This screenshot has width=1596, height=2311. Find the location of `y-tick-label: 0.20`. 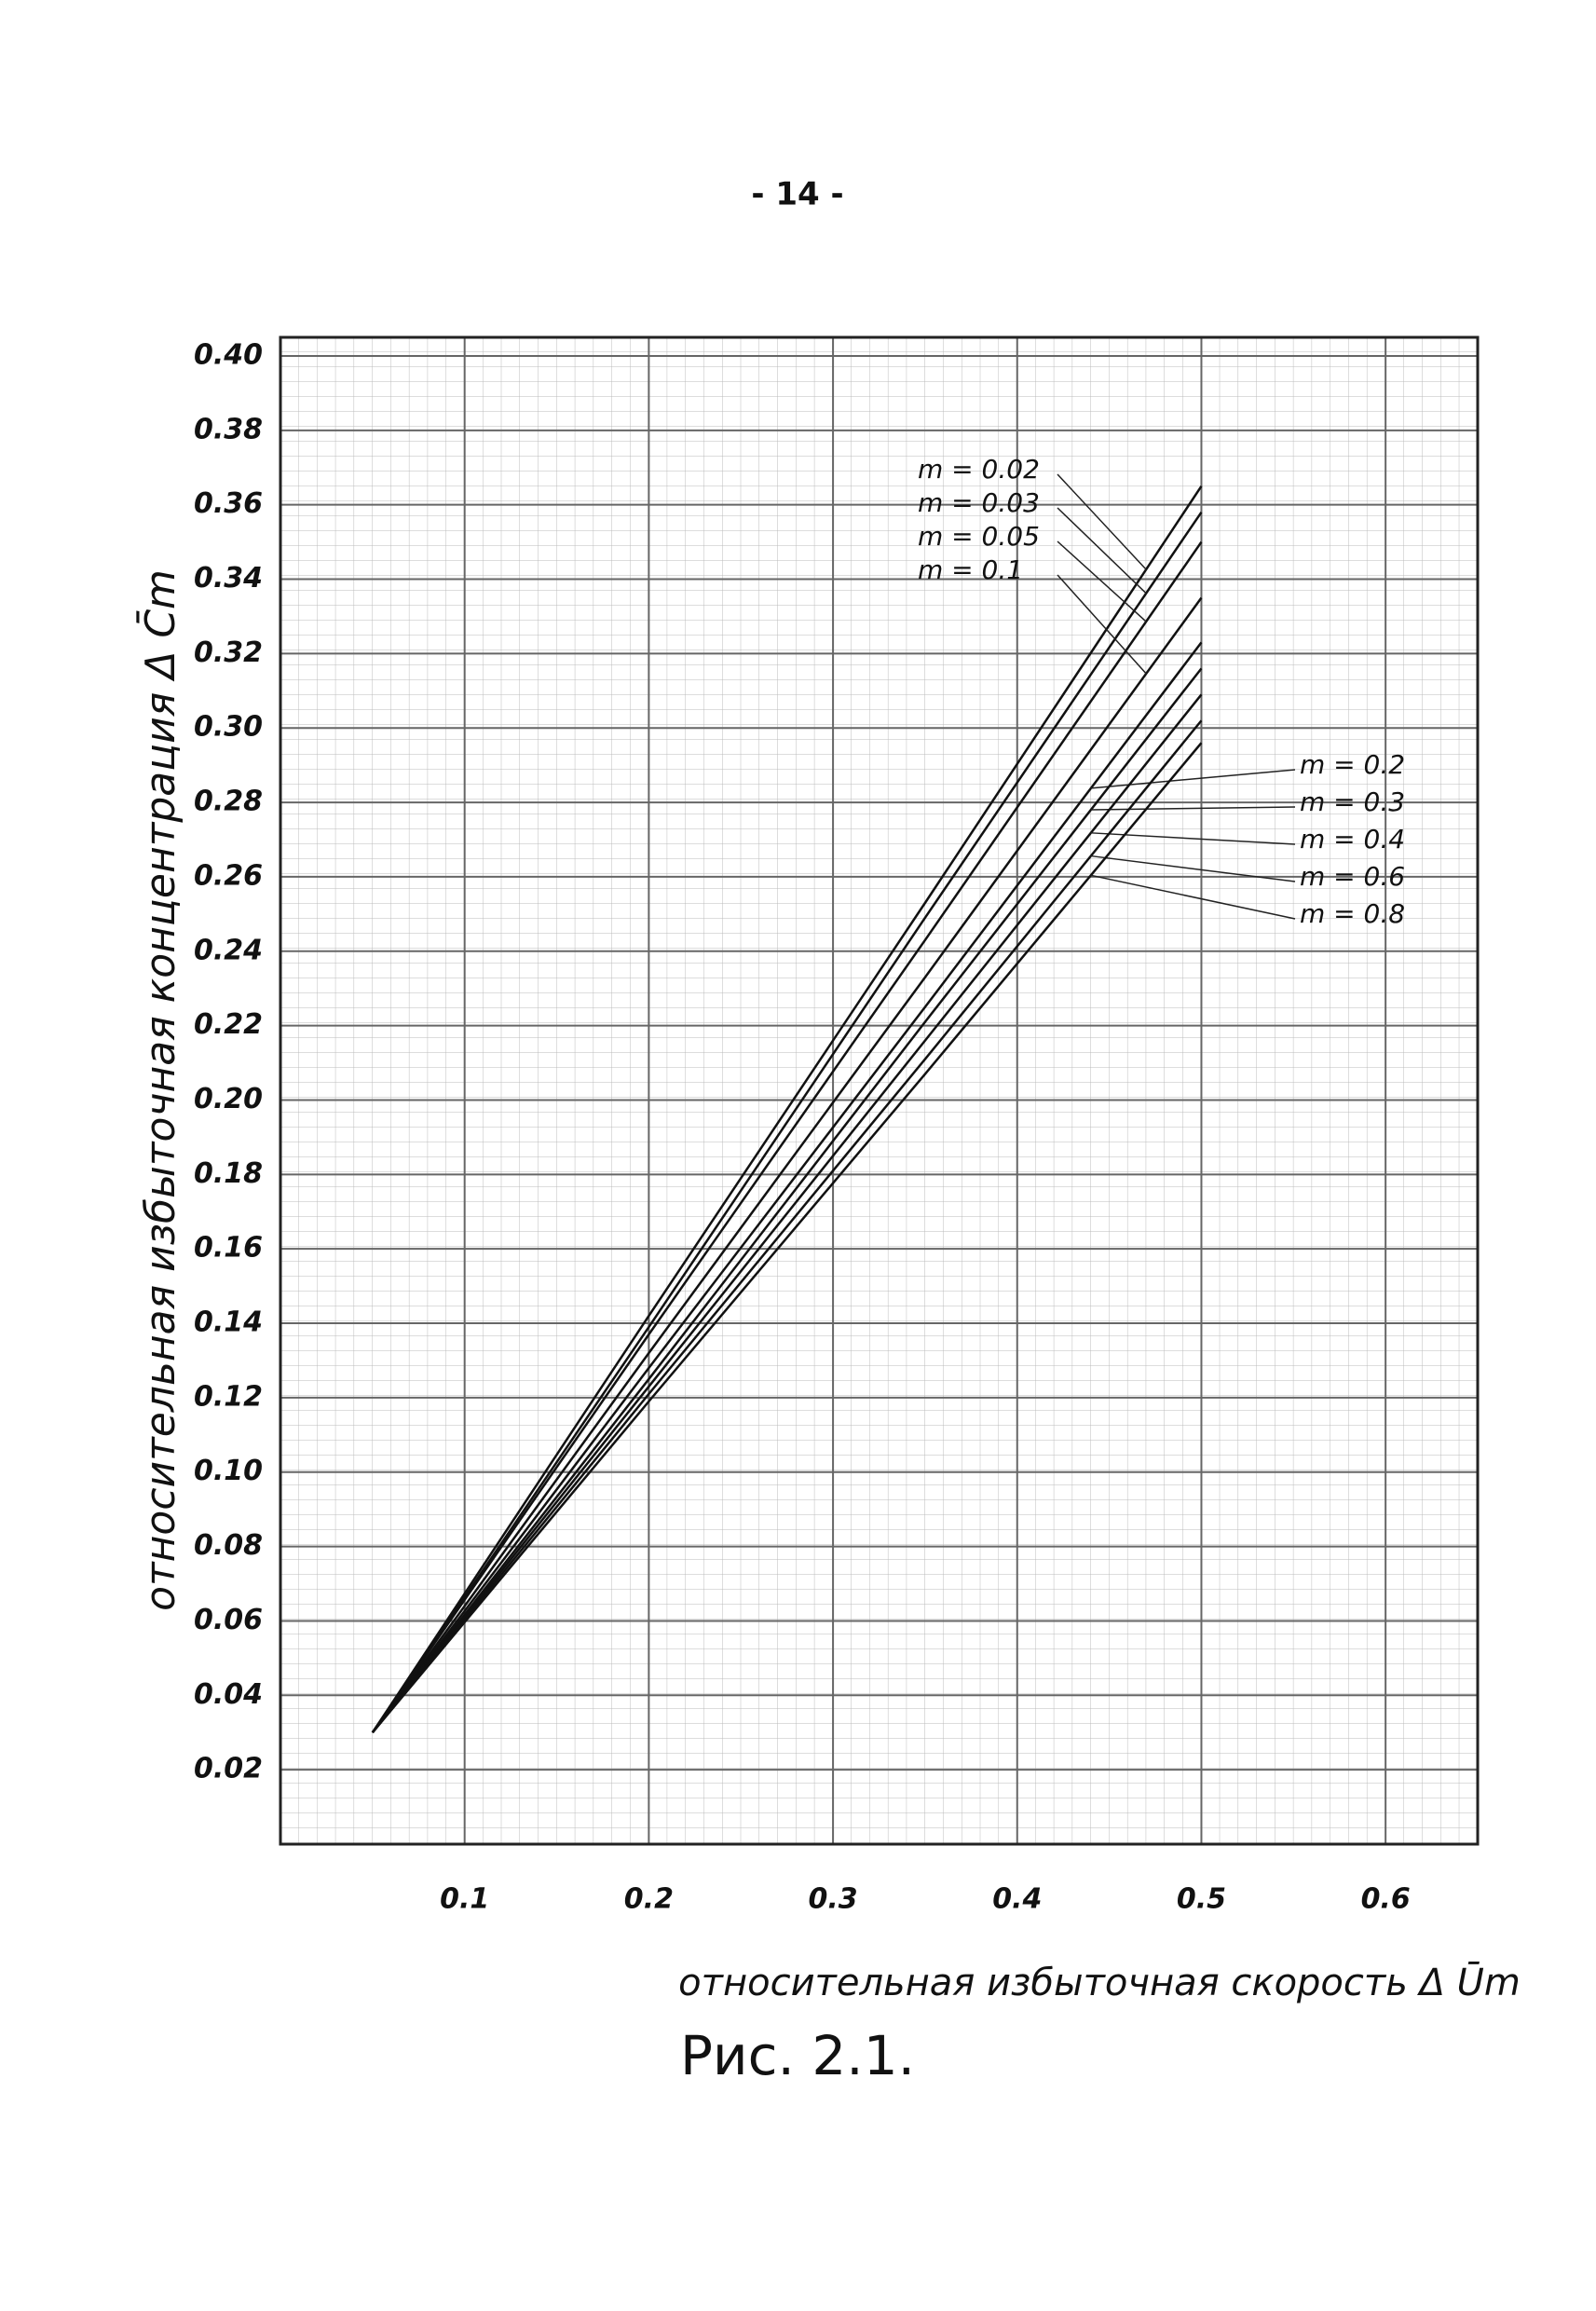

y-tick-label: 0.20 is located at coordinates (228, 1099).